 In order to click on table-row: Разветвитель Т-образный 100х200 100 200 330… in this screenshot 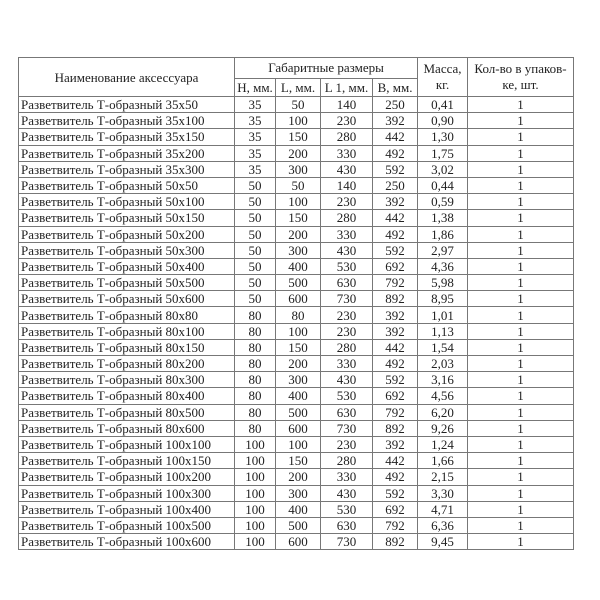, I will do `click(296, 477)`.